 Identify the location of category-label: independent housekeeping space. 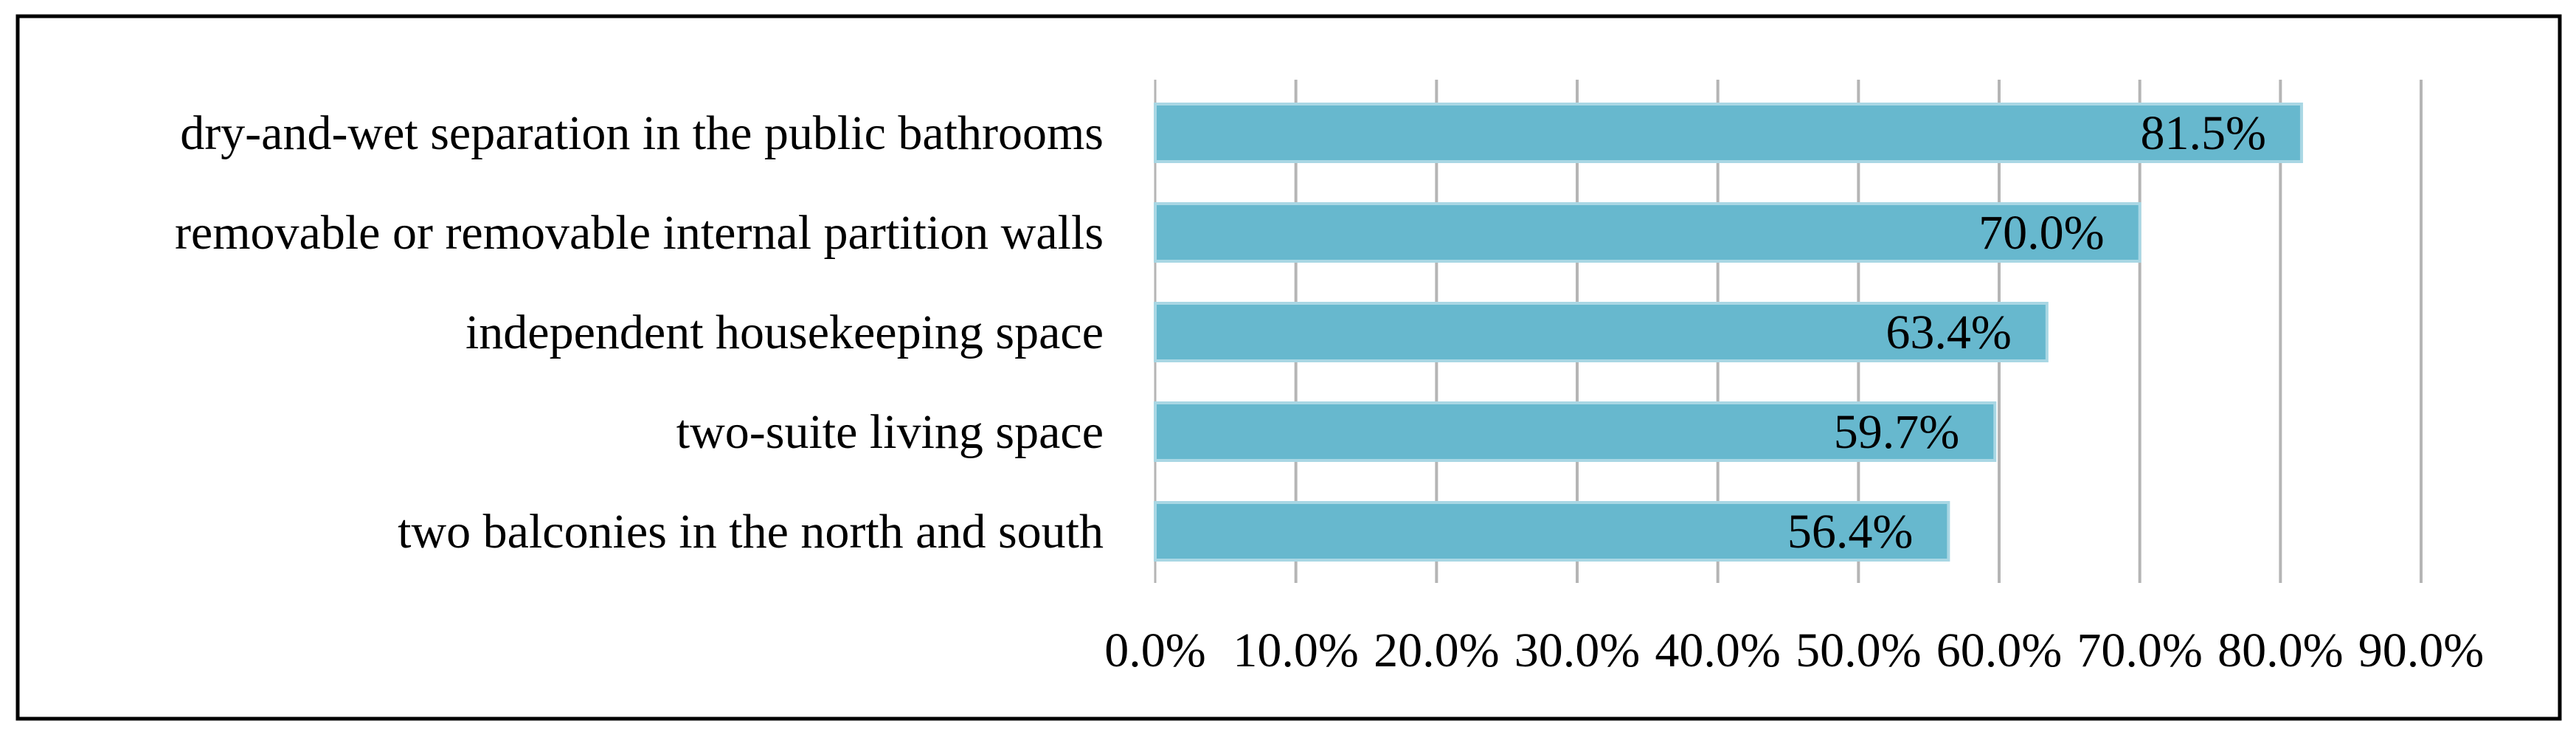
(785, 332).